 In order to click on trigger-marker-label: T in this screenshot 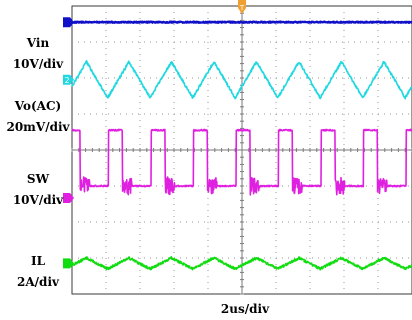, I will do `click(242, 8)`.